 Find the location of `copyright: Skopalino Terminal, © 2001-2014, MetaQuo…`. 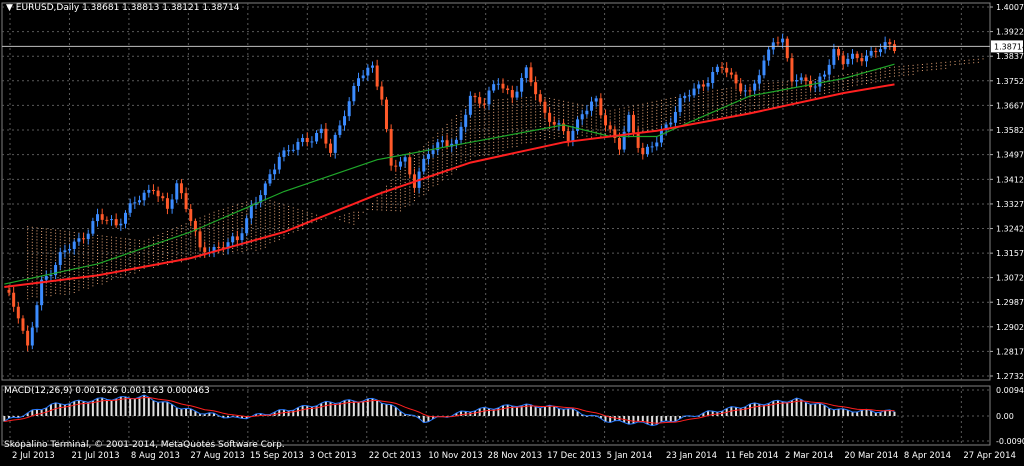

copyright: Skopalino Terminal, © 2001-2014, MetaQuo… is located at coordinates (144, 445).